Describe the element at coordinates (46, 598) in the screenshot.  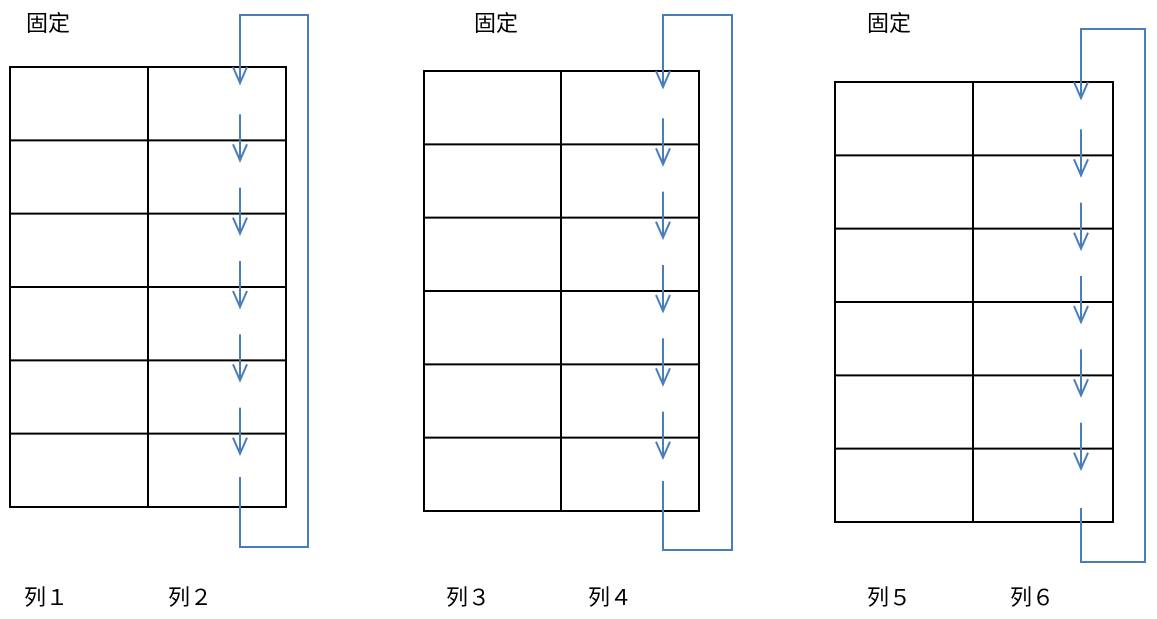
I see `table-1-column-left-label: 列１` at that location.